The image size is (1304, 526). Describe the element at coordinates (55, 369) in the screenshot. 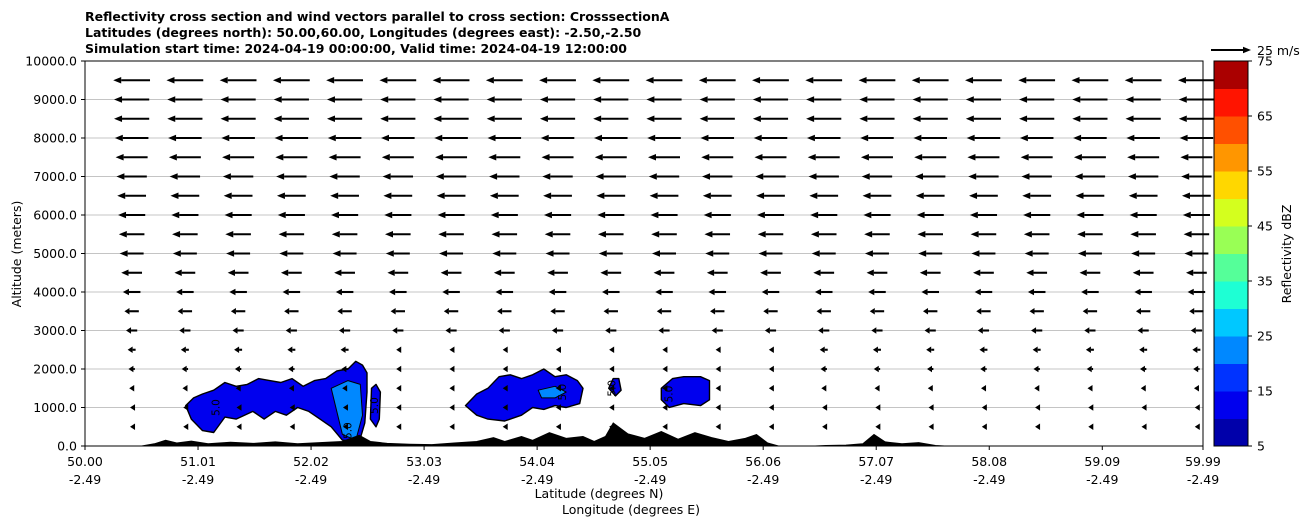

I see `y-tick-label: 2000.0` at that location.